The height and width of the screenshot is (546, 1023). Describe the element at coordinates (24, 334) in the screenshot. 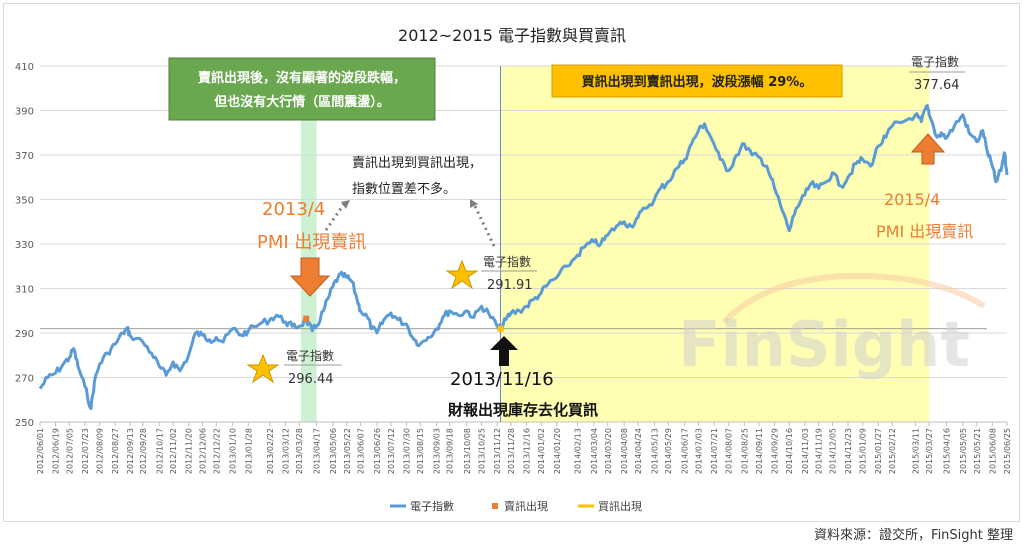

I see `y-tick-label: 290` at that location.